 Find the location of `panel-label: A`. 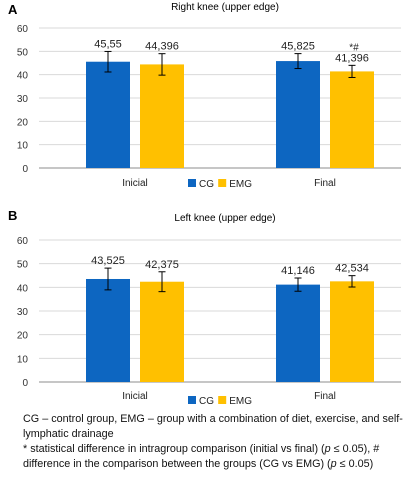

panel-label: A is located at coordinates (13, 9).